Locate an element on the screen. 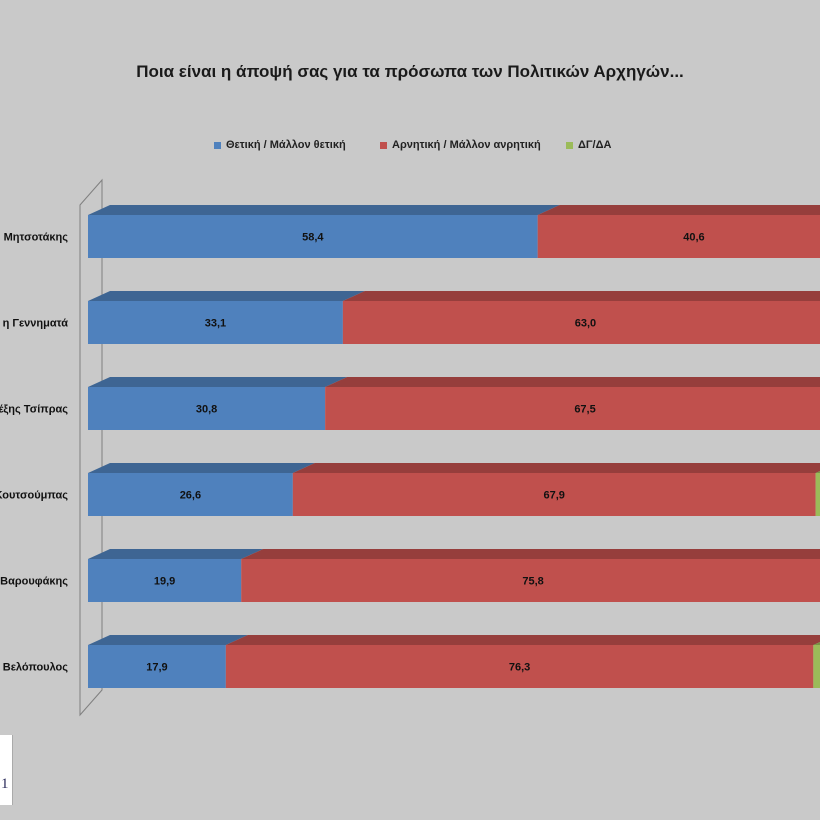 This screenshot has width=820, height=820. legend-label-undecided: ΔΓ/ΔΑ is located at coordinates (595, 145).